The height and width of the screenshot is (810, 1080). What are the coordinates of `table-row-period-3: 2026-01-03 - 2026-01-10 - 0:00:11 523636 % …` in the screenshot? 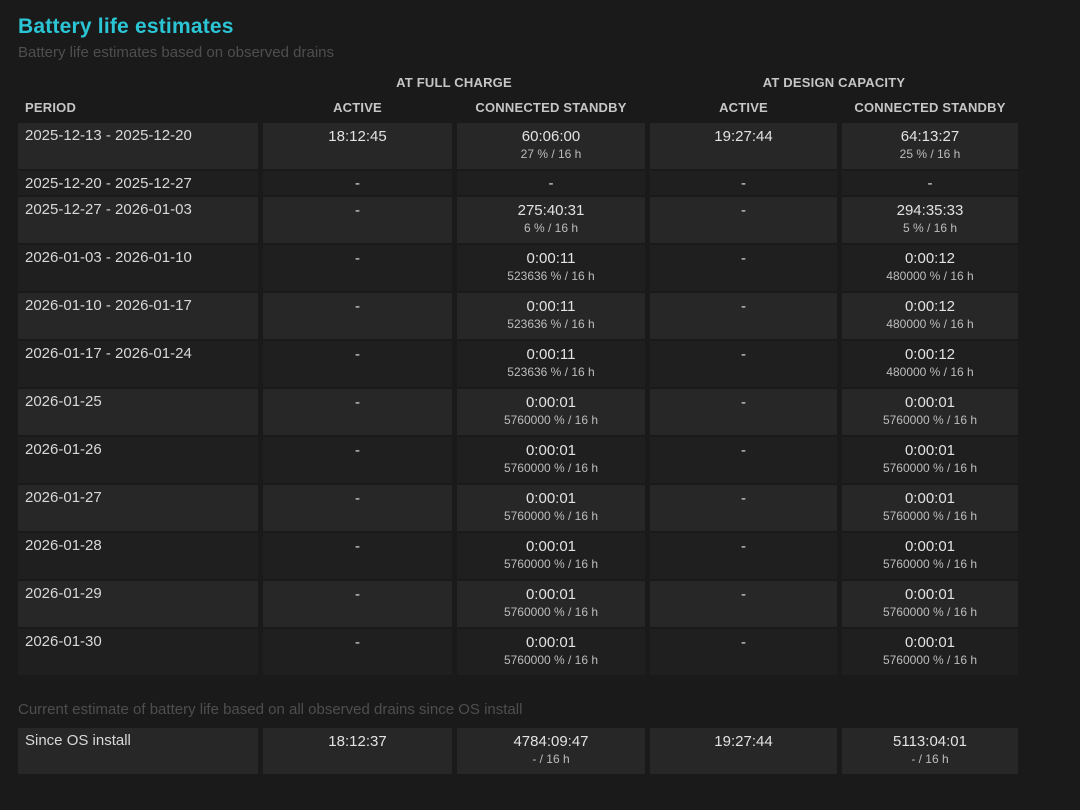 It's located at (518, 268).